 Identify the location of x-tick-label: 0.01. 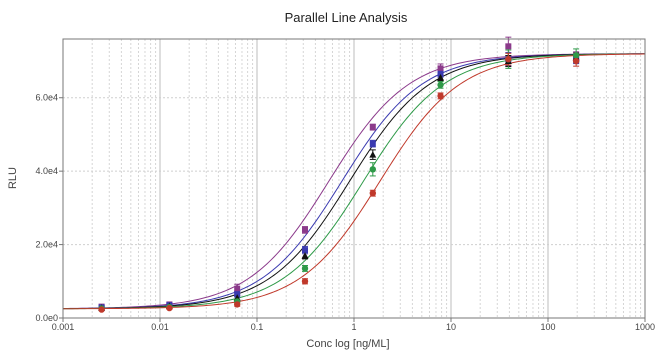
(160, 327).